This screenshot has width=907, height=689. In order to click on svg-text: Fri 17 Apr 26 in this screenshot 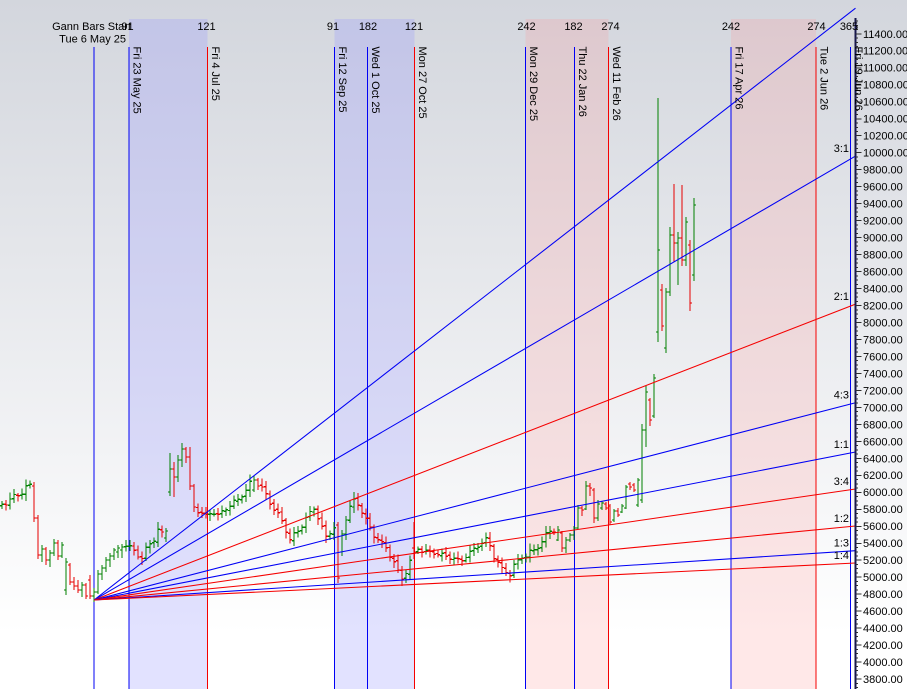, I will do `click(739, 78)`.